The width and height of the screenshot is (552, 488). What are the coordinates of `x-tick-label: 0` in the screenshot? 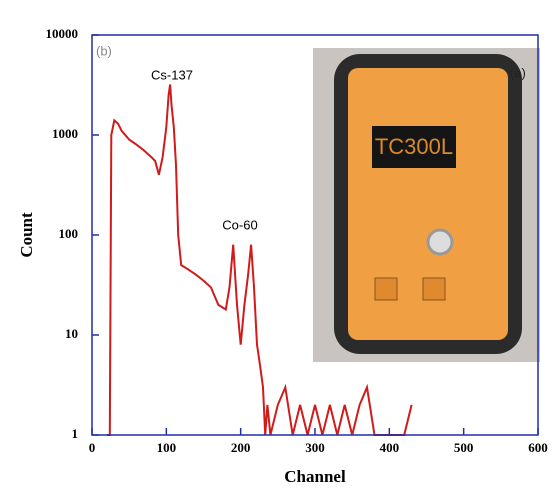 It's located at (92, 447).